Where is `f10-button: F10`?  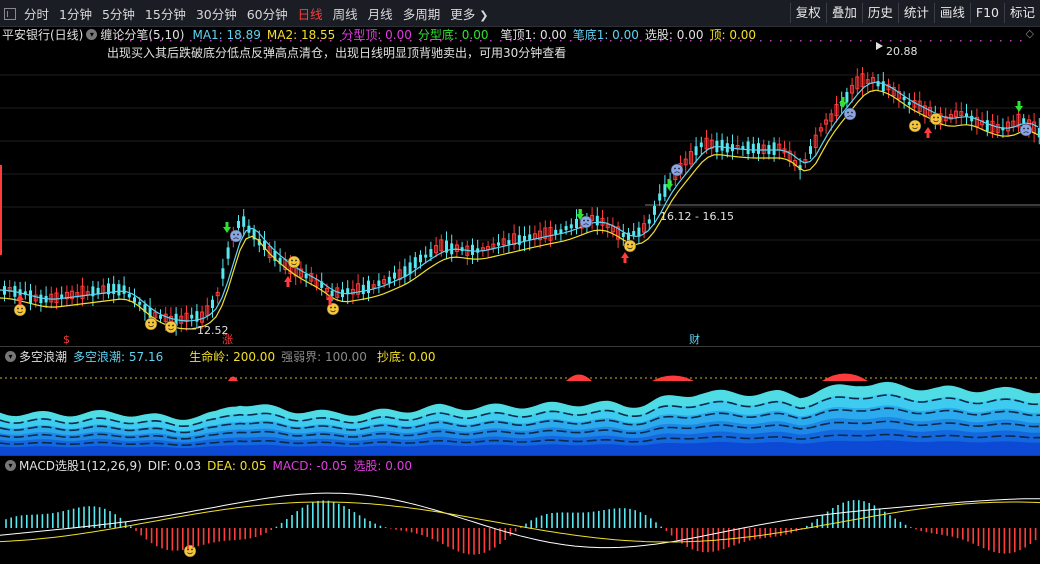 f10-button: F10 is located at coordinates (986, 13).